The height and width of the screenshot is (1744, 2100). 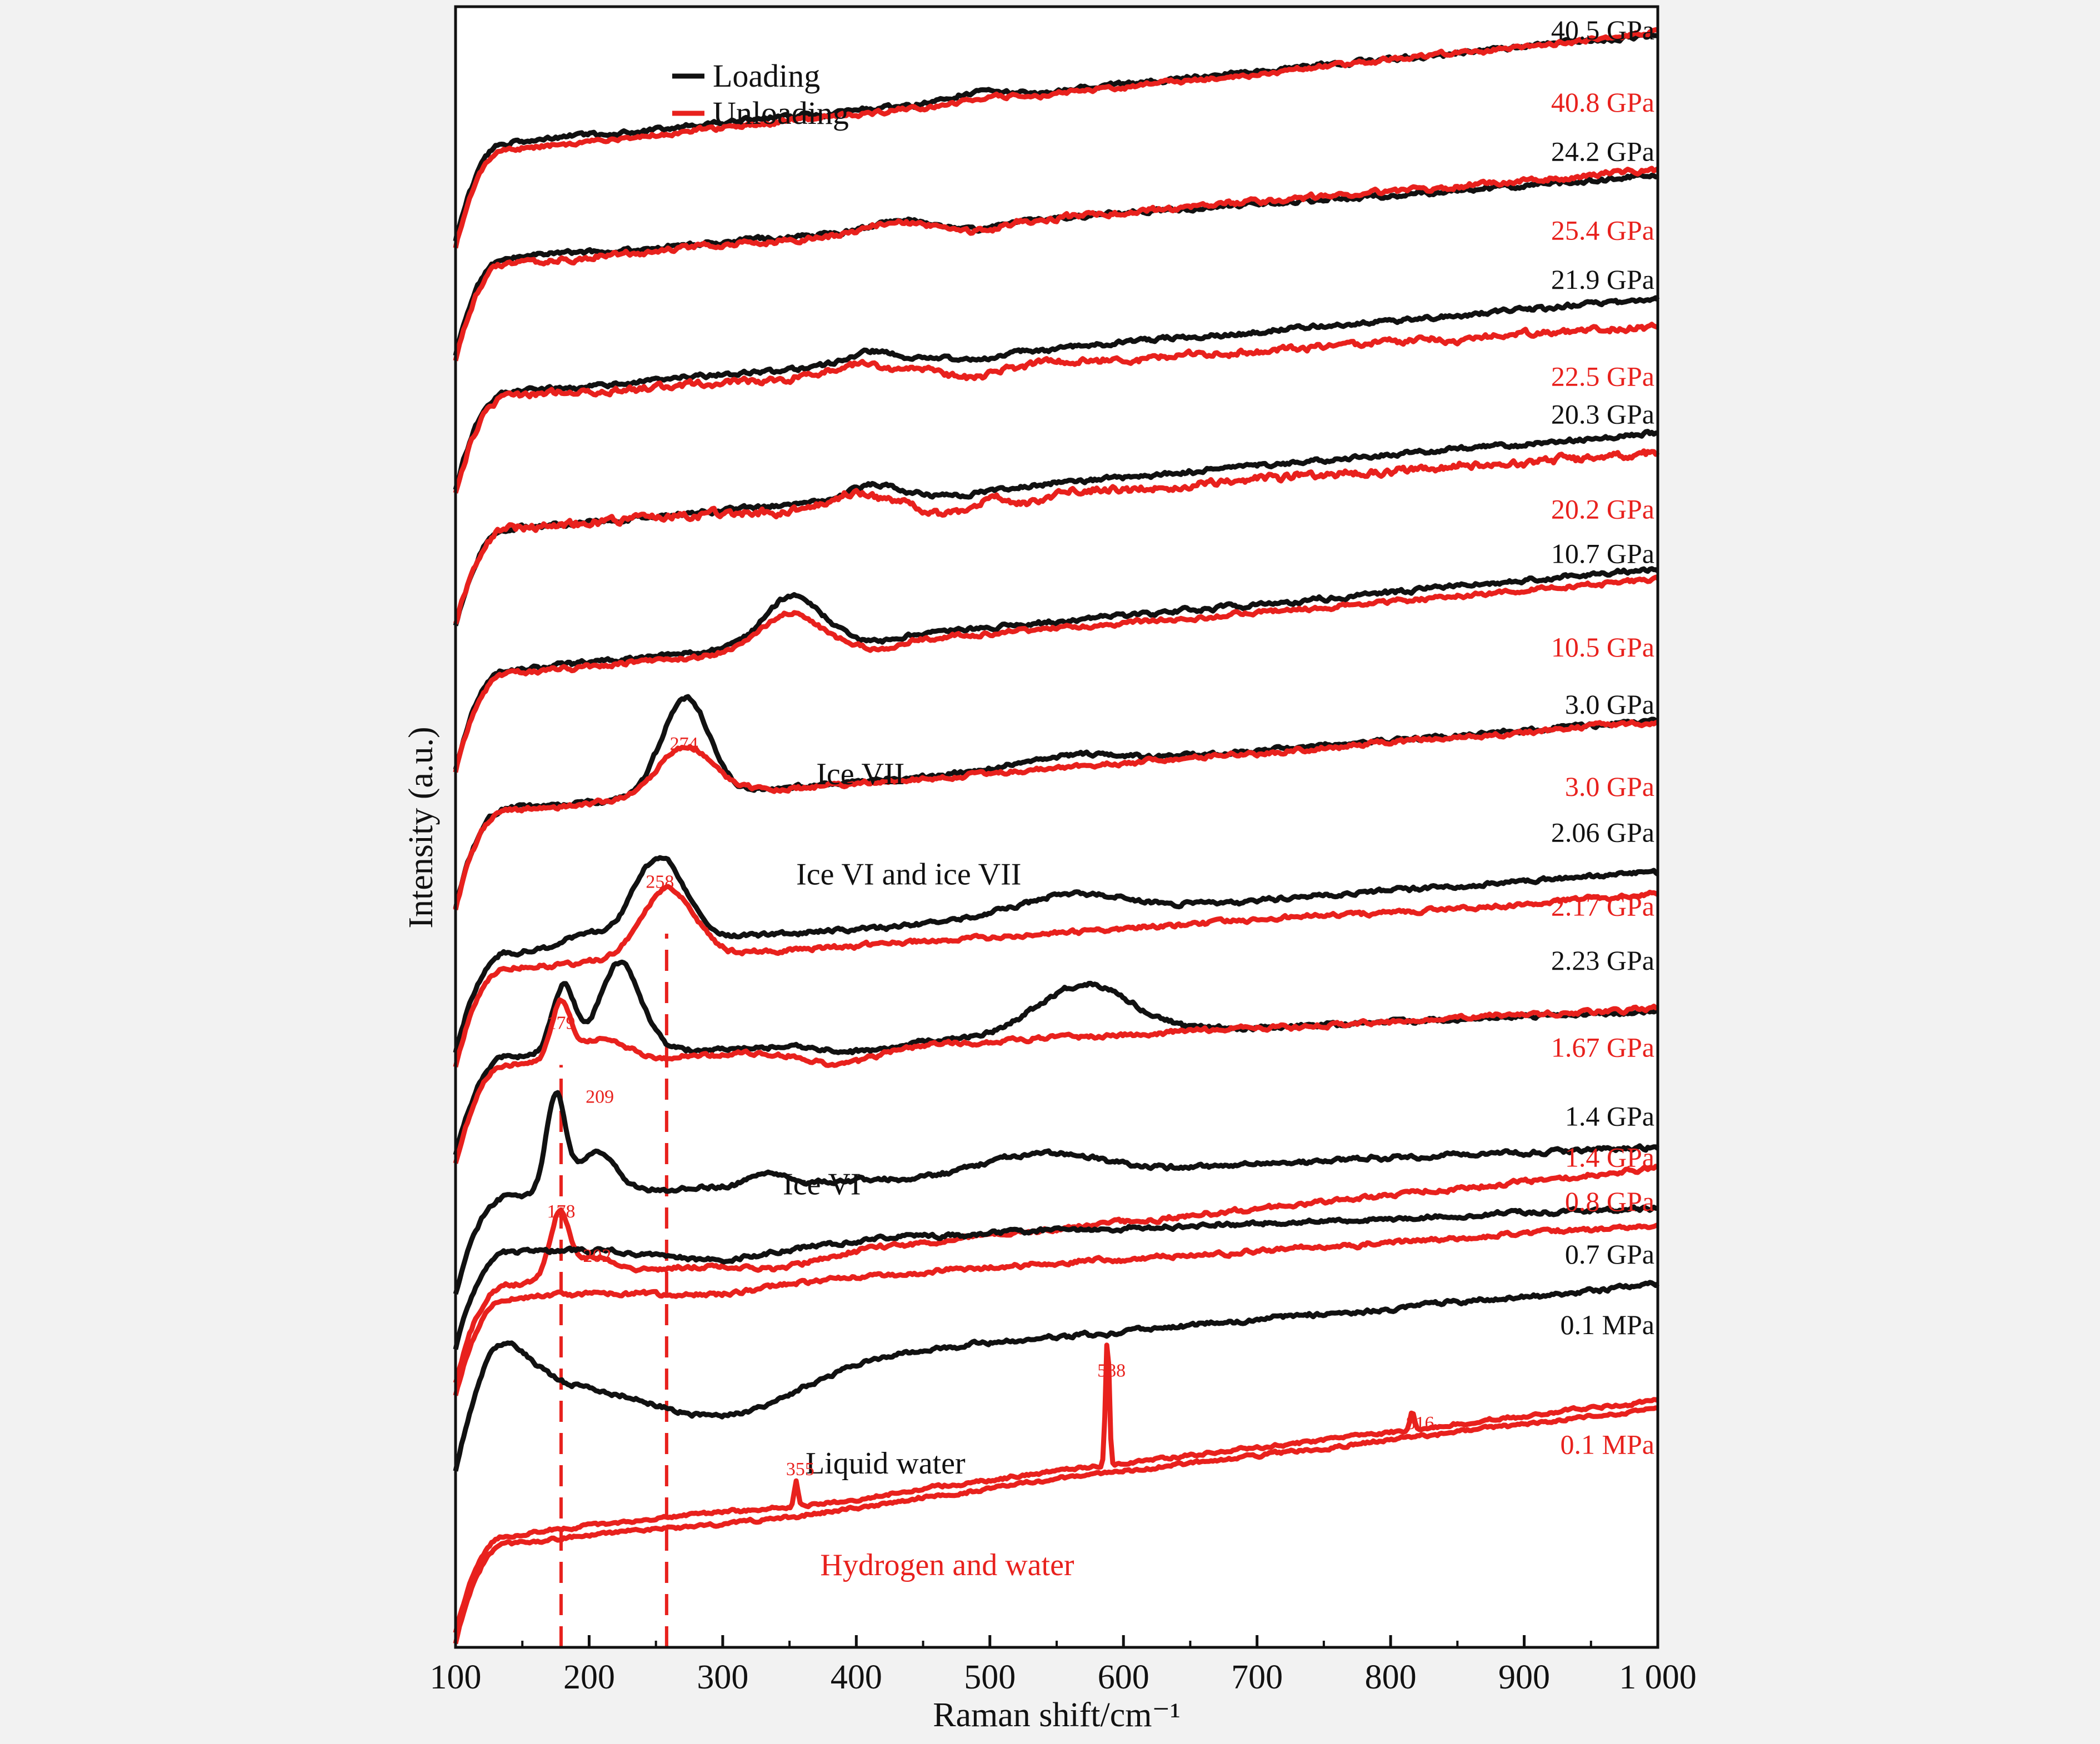 What do you see at coordinates (1056, 1192) in the screenshot?
I see `series-line-loading-1-4-gpa` at bounding box center [1056, 1192].